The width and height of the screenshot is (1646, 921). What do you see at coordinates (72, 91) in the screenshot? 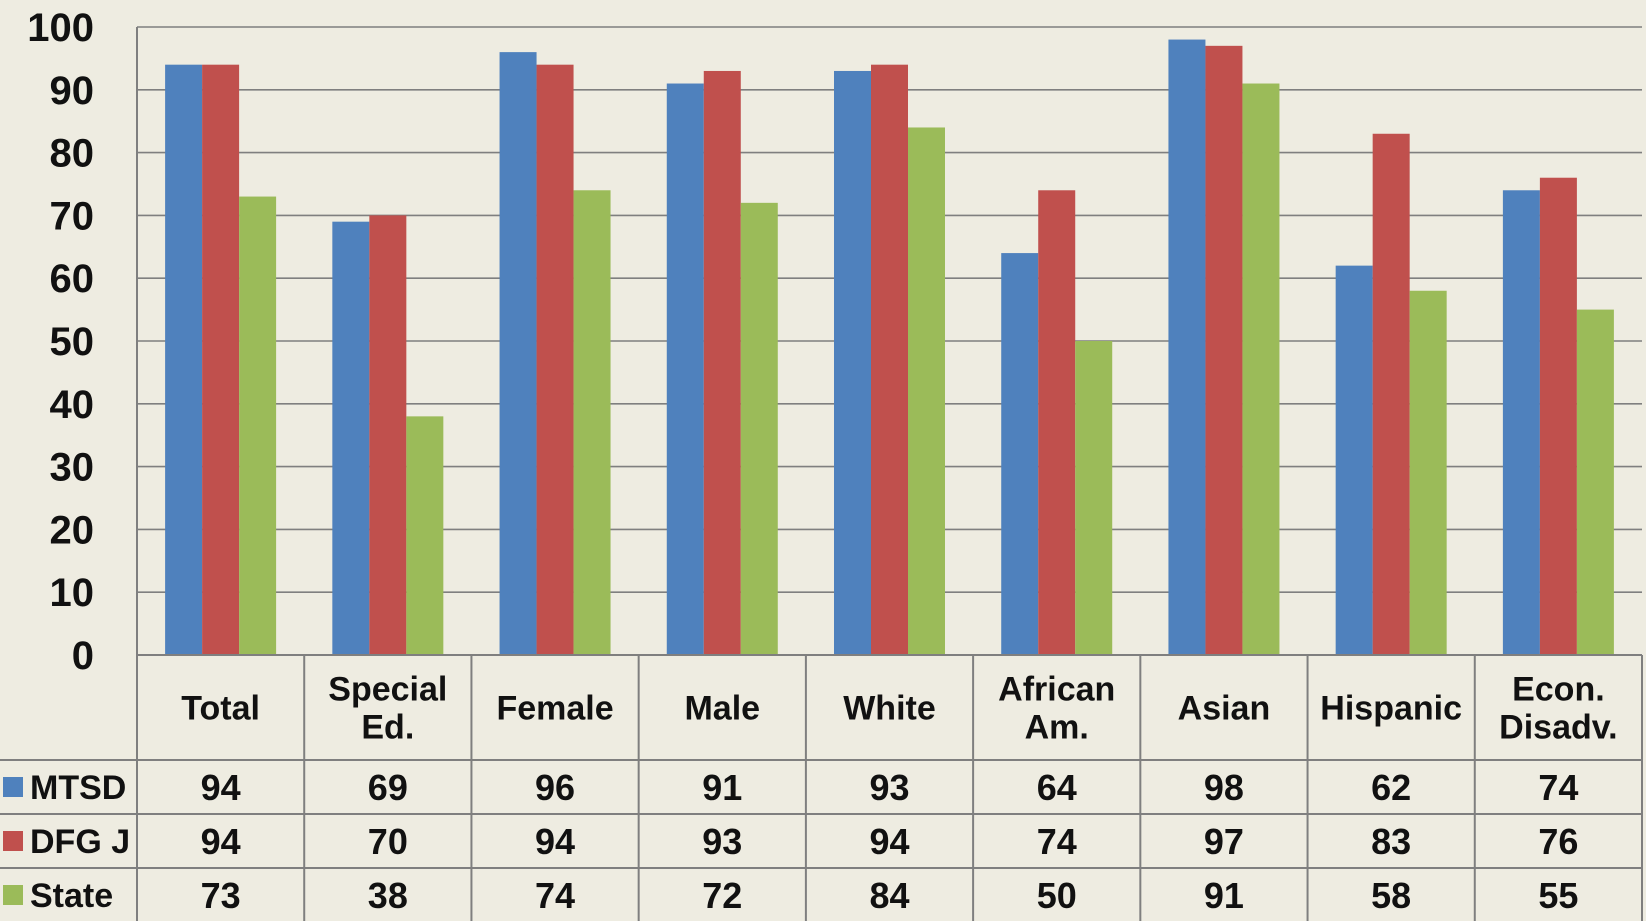
I see `y-tick-label: 90` at bounding box center [72, 91].